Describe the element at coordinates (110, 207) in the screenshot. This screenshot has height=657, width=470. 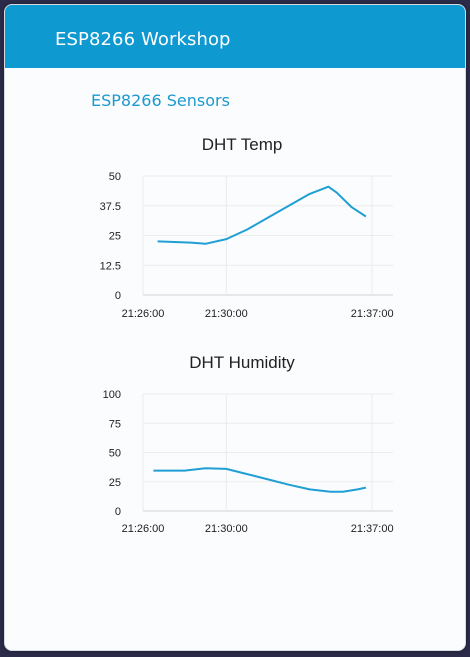
I see `y-tick-label: 37.5` at that location.